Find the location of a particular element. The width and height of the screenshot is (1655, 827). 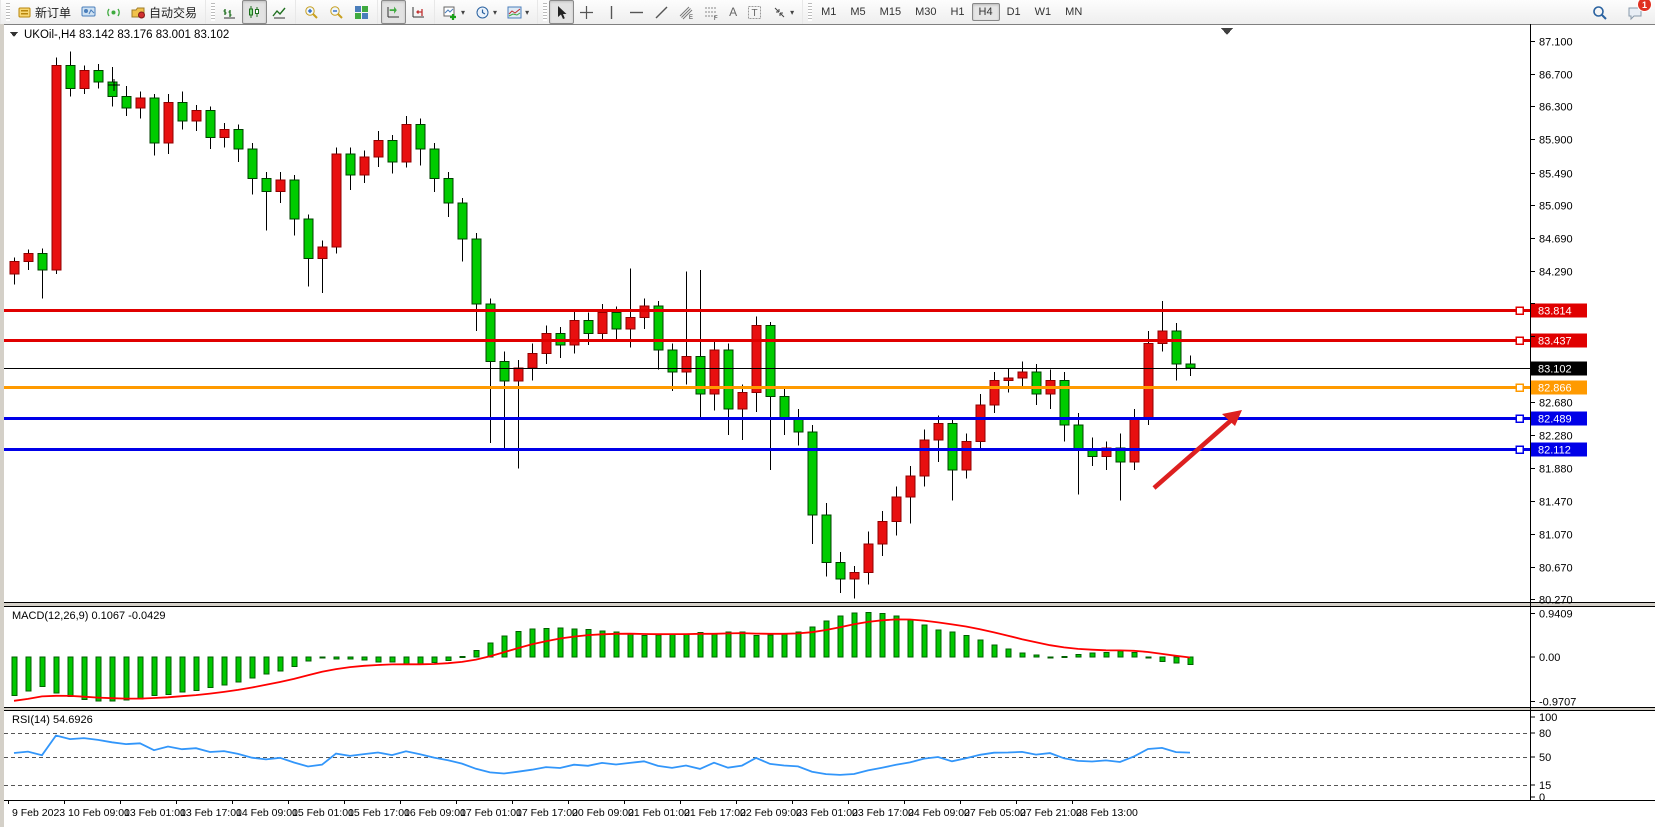

equidistant-channel-button: E is located at coordinates (686, 12).